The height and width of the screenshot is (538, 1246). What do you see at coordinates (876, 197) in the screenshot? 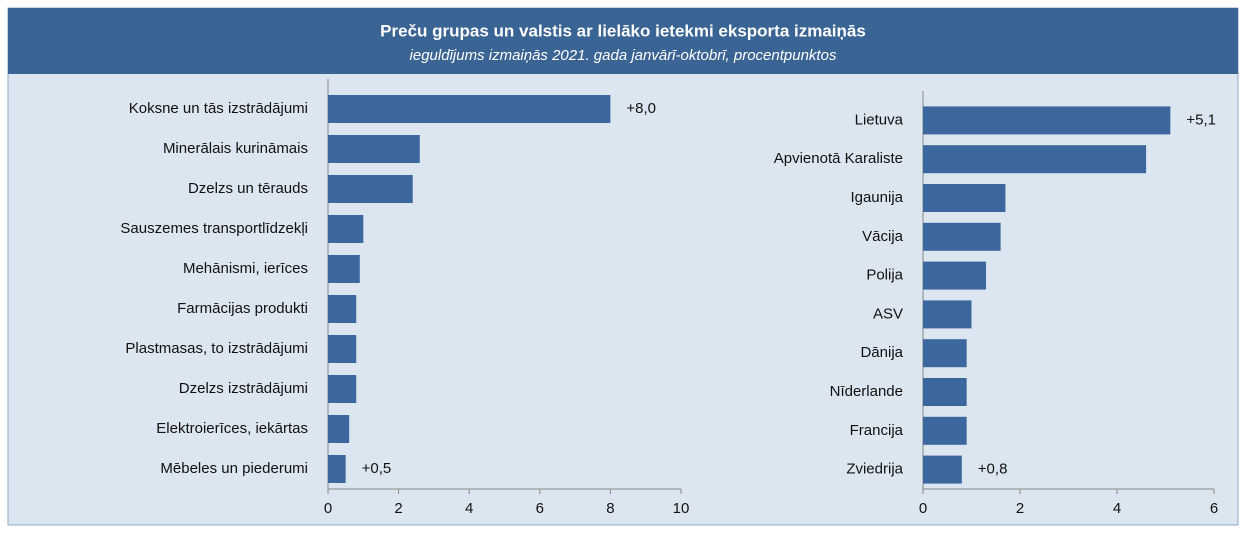
I see `y-tick-label: Igaunija` at bounding box center [876, 197].